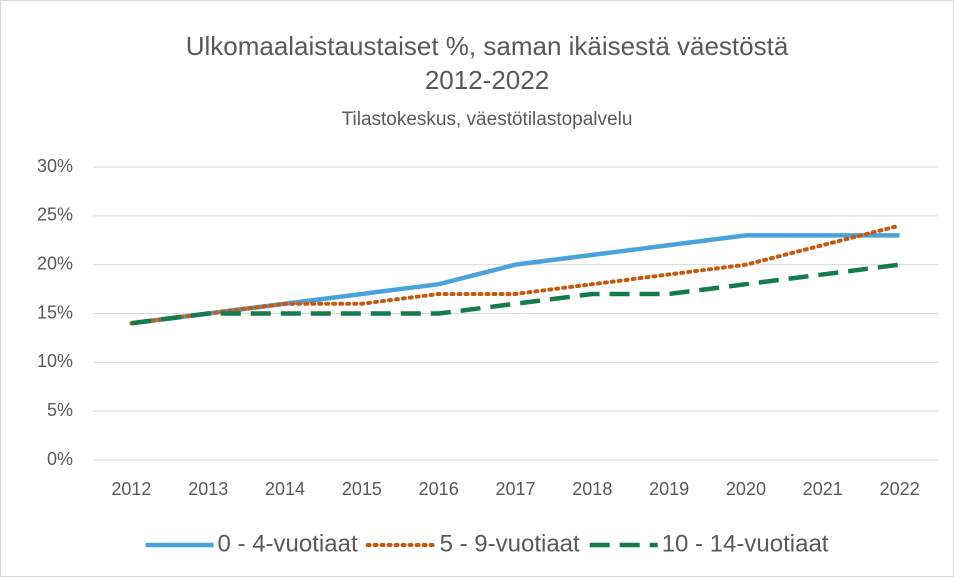 Image resolution: width=954 pixels, height=577 pixels. I want to click on x-tick-label: 2014, so click(285, 489).